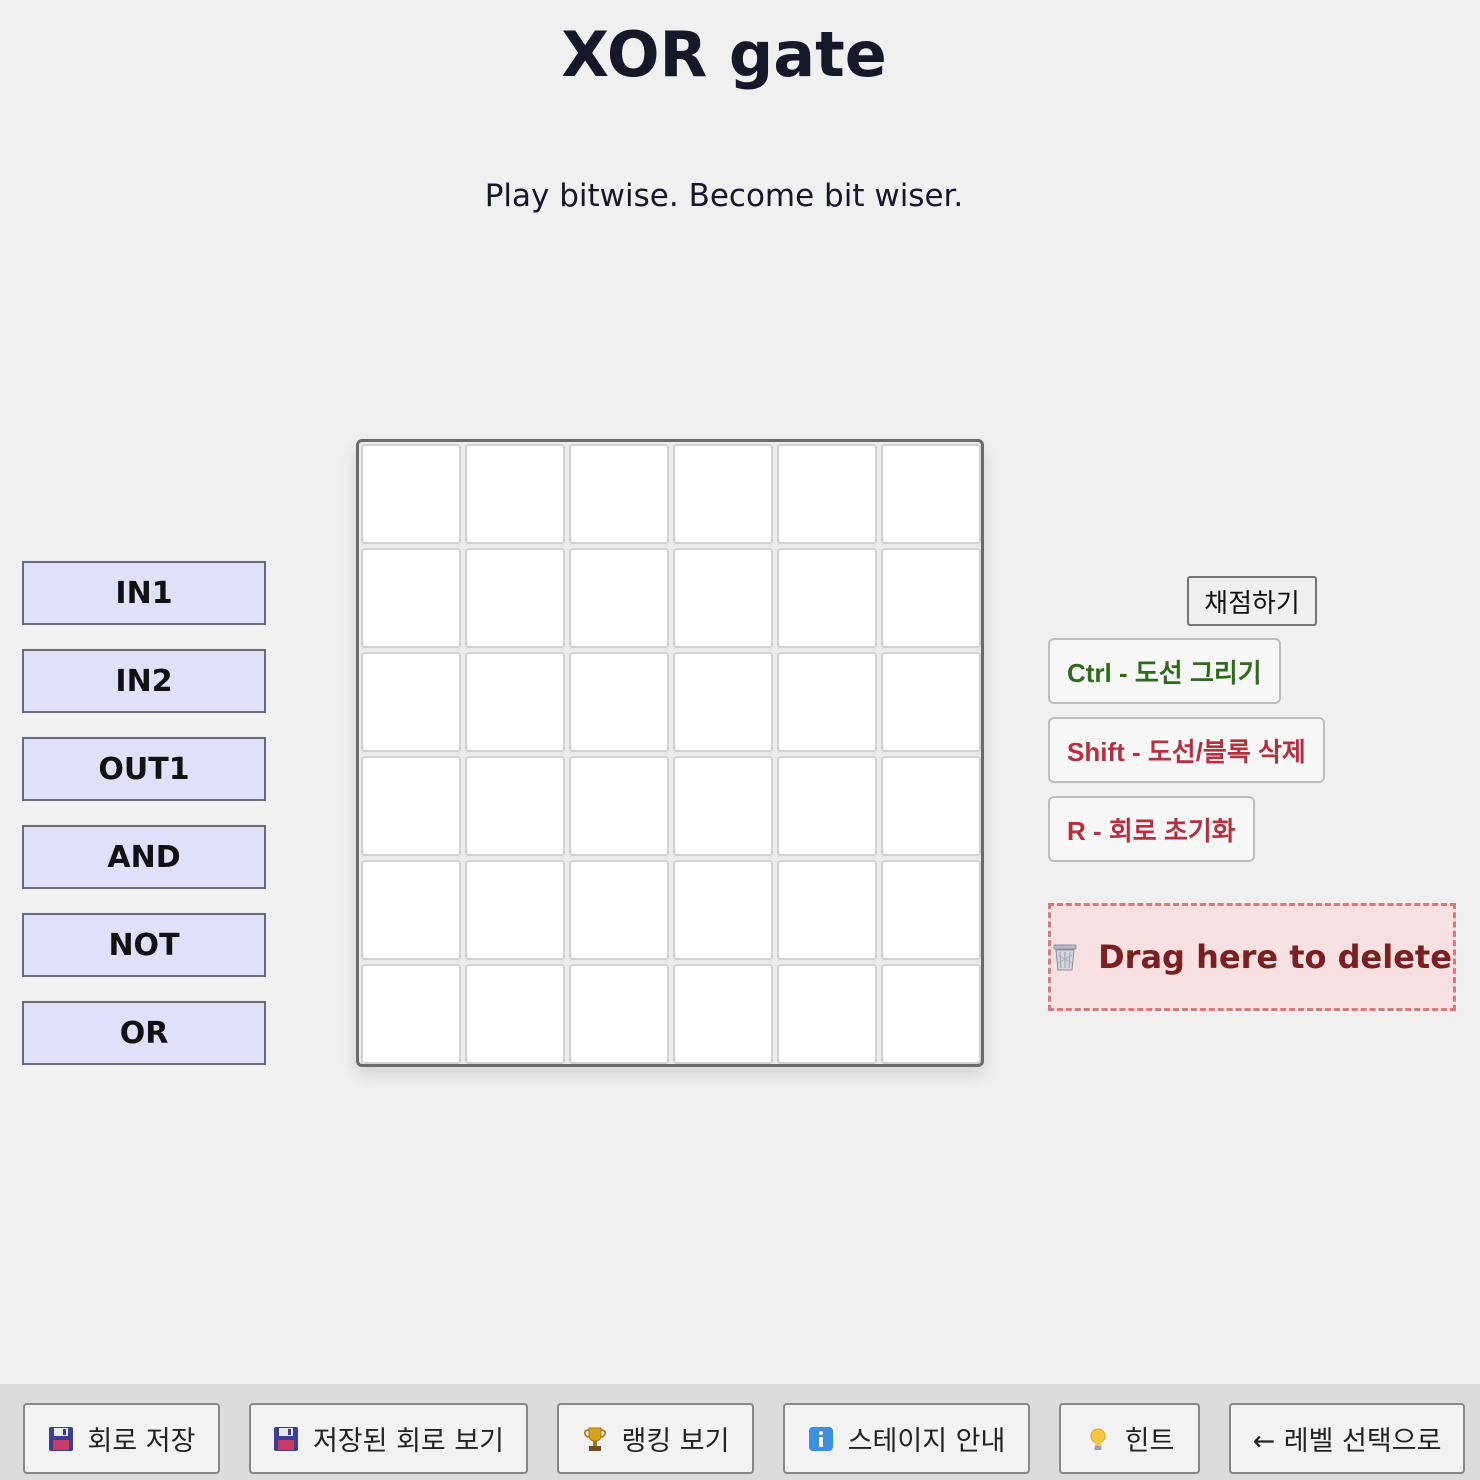 The image size is (1480, 1480). What do you see at coordinates (1347, 1441) in the screenshot?
I see `level-select-label: ← 레벨 선택으로` at bounding box center [1347, 1441].